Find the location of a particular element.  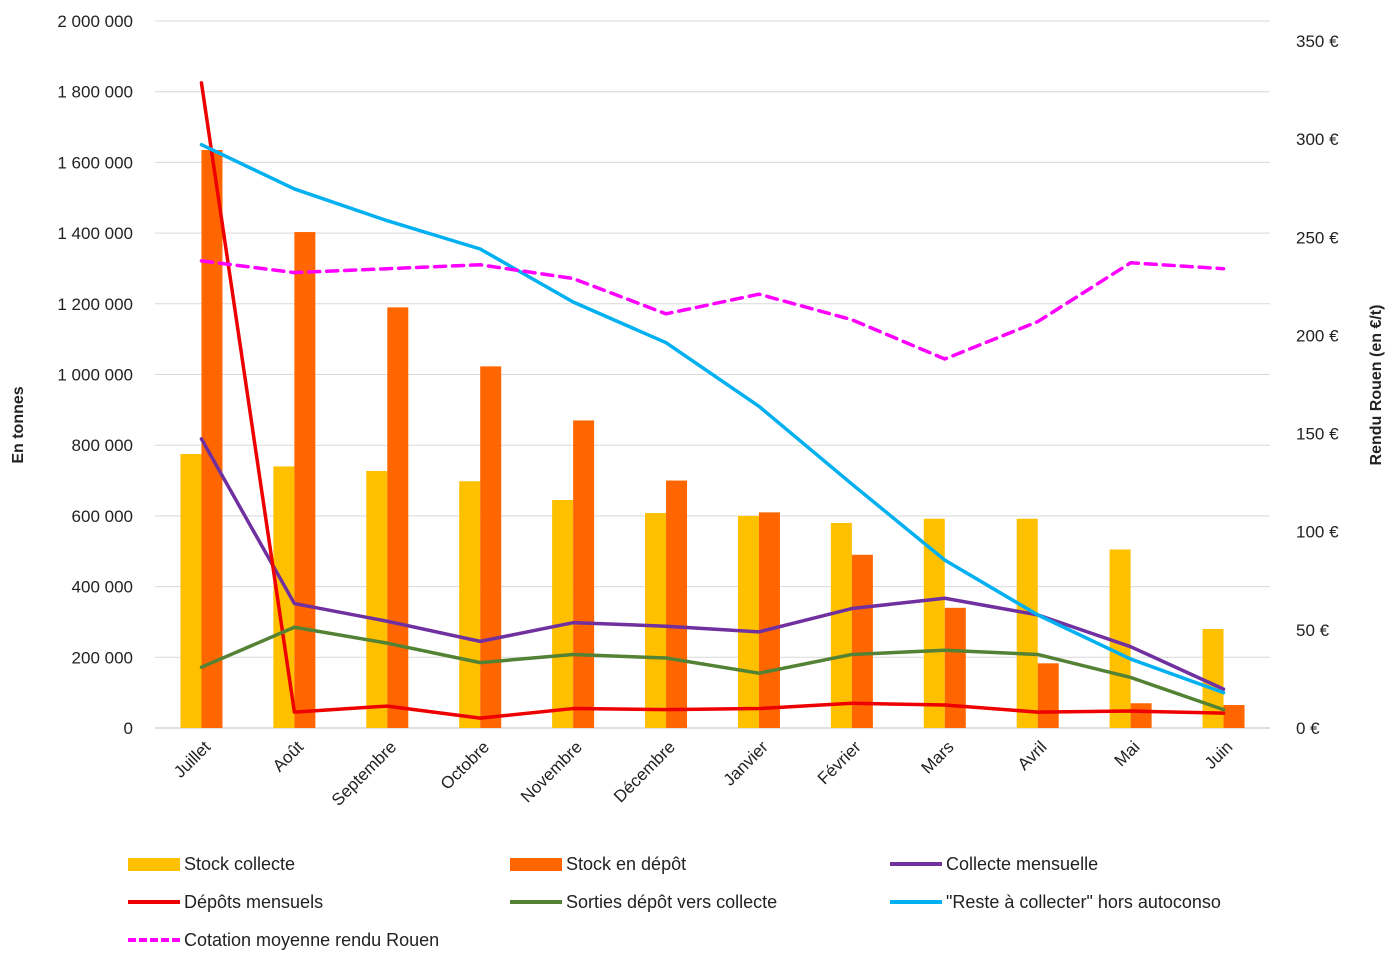

legend-label: Cotation moyenne rendu Rouen is located at coordinates (312, 939).